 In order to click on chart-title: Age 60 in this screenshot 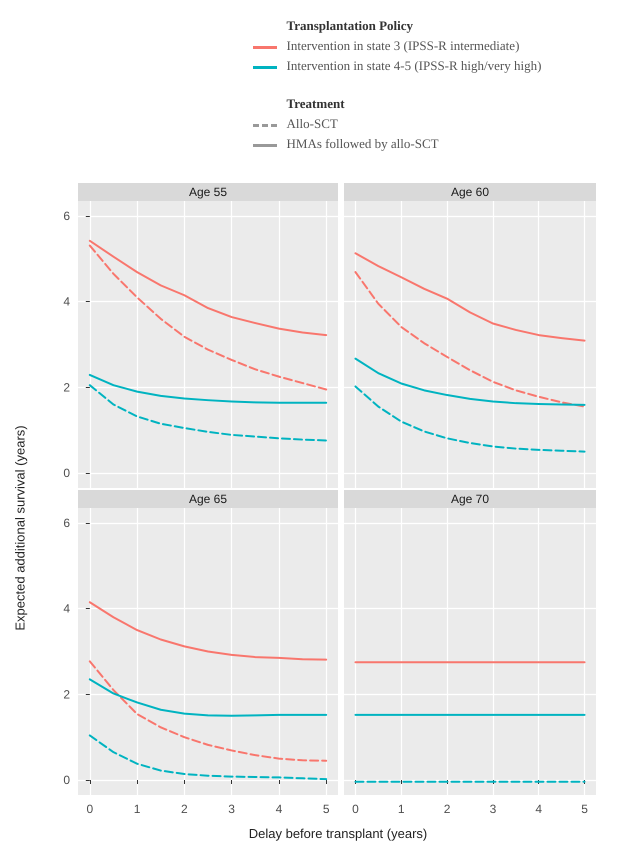, I will do `click(470, 192)`.